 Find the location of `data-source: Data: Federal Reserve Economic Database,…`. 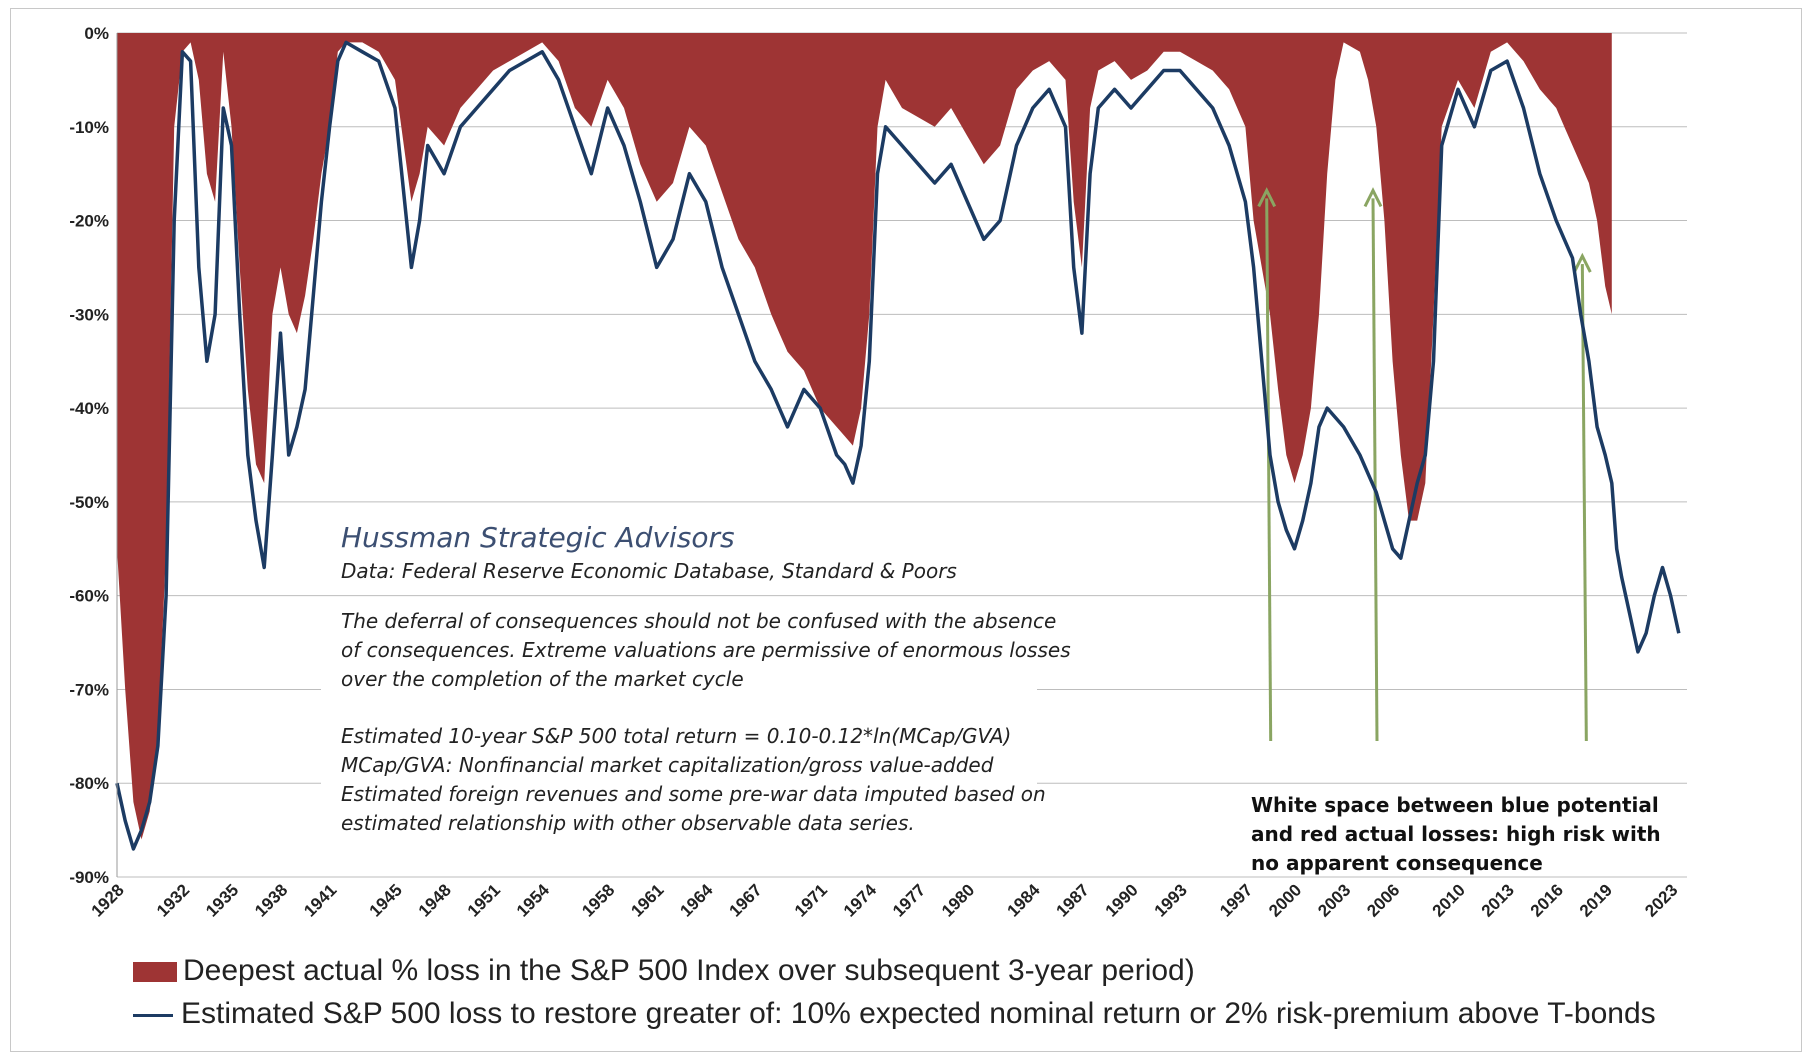

data-source: Data: Federal Reserve Economic Database,… is located at coordinates (649, 571).